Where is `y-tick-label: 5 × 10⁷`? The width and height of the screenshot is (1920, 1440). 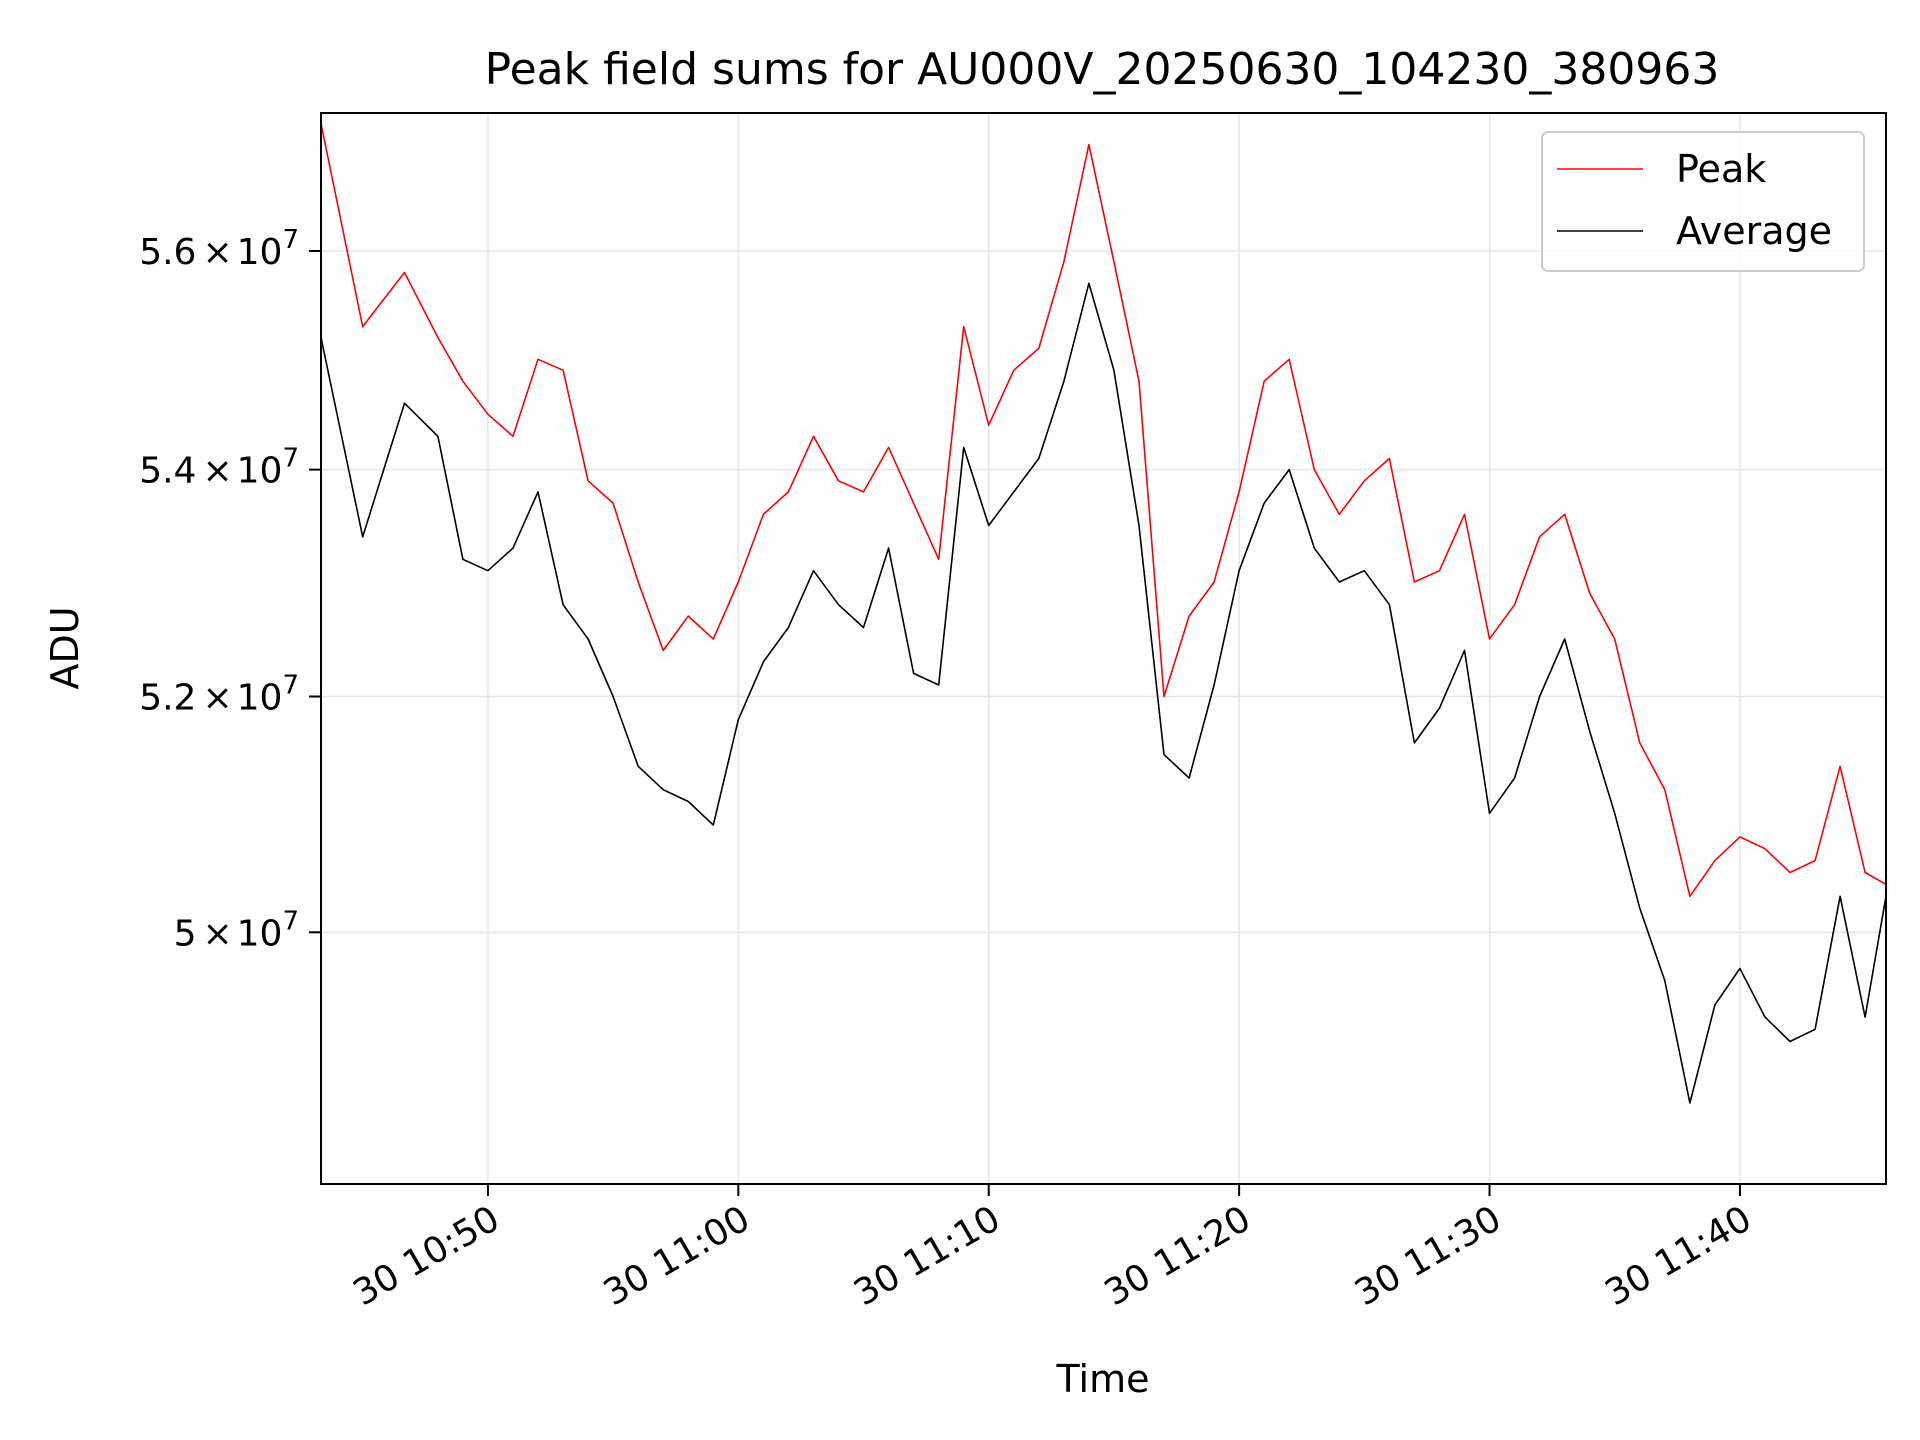 y-tick-label: 5 × 10⁷ is located at coordinates (236, 930).